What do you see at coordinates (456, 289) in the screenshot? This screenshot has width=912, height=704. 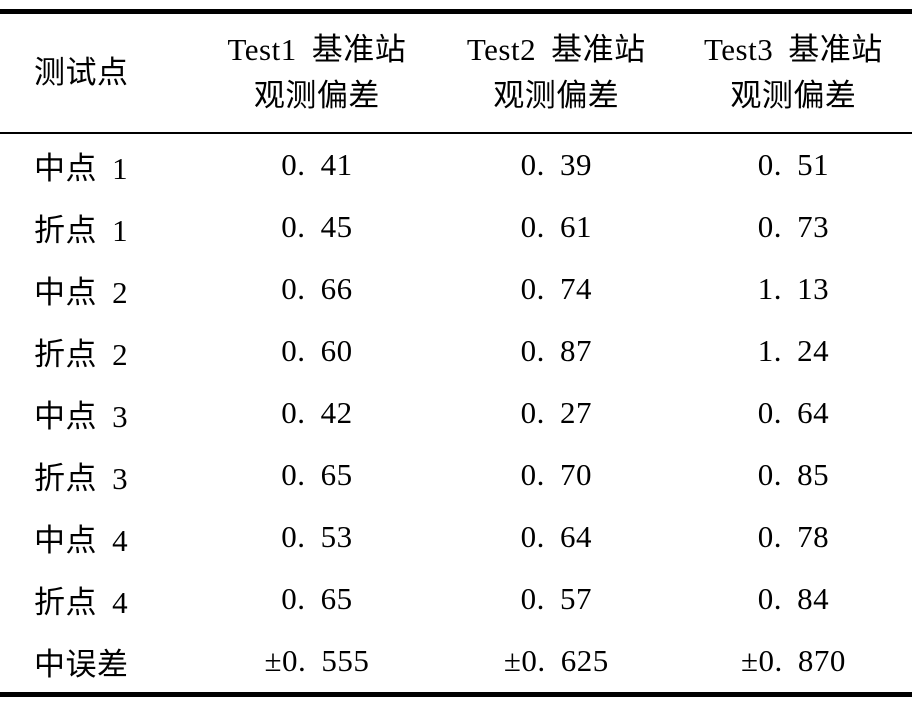 I see `table-row: 中点 2 0. 66 0. 74 1. 13` at bounding box center [456, 289].